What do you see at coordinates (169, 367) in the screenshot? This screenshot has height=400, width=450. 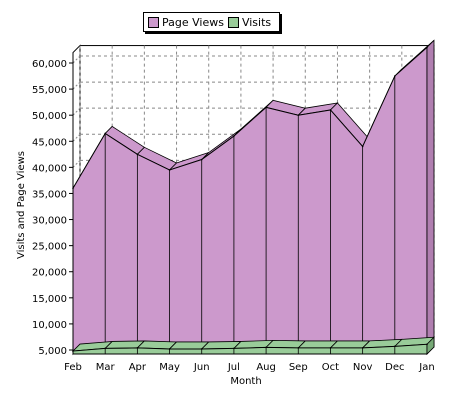 I see `x-tick-label-may: May` at bounding box center [169, 367].